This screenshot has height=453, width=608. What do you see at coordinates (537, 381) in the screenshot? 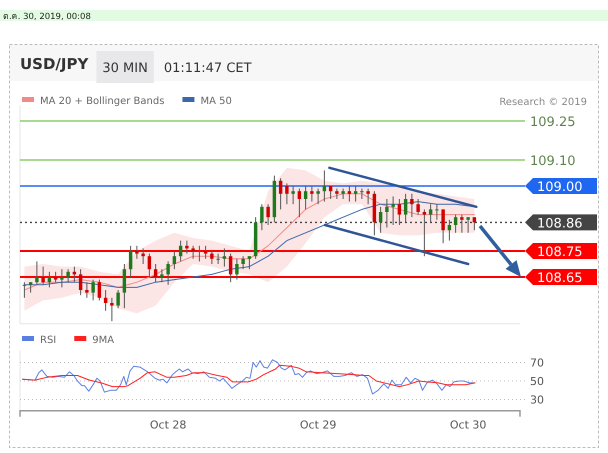
I see `y-tick-label: 50` at bounding box center [537, 381].